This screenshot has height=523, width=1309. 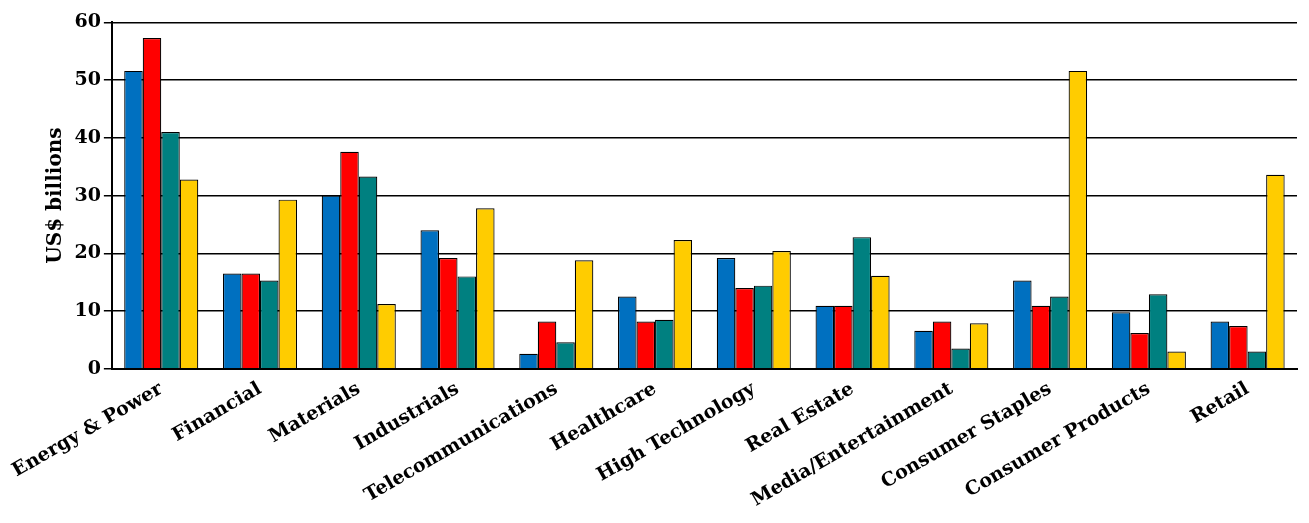 What do you see at coordinates (94, 366) in the screenshot?
I see `y-tick-label: 0` at bounding box center [94, 366].